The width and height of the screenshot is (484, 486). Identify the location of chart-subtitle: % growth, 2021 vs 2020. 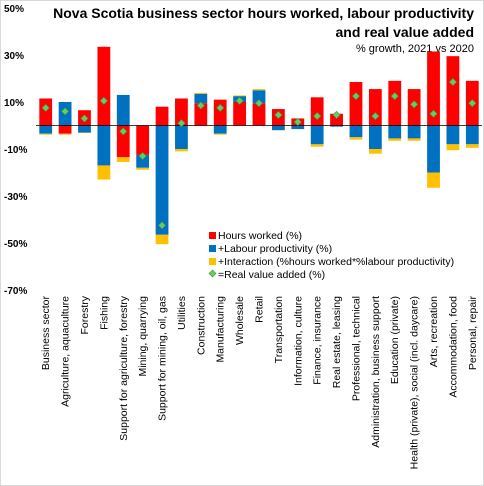
(415, 49).